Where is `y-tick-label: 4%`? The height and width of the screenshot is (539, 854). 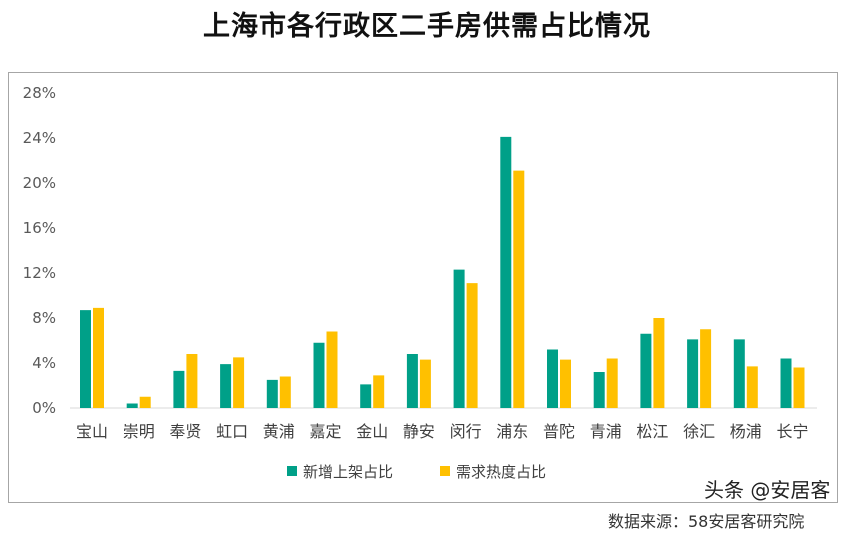
y-tick-label: 4% is located at coordinates (44, 363).